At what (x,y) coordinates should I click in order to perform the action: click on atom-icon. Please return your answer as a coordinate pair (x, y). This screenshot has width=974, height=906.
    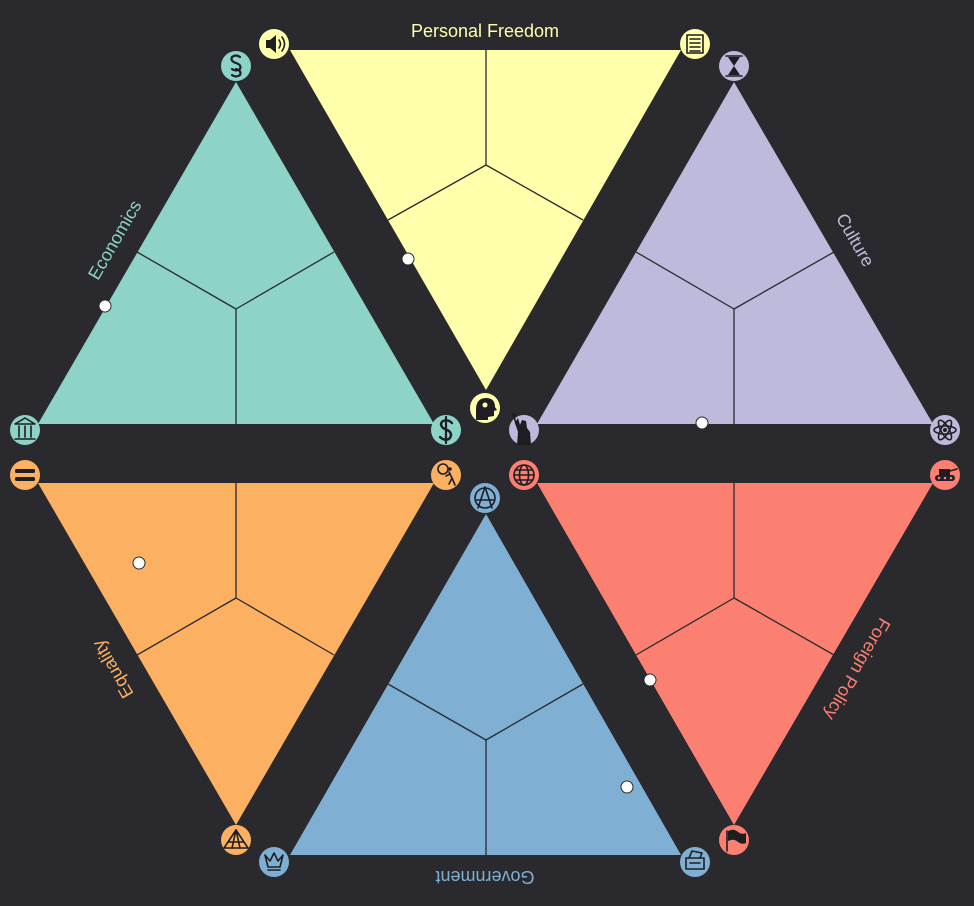
    Looking at the image, I should click on (945, 430).